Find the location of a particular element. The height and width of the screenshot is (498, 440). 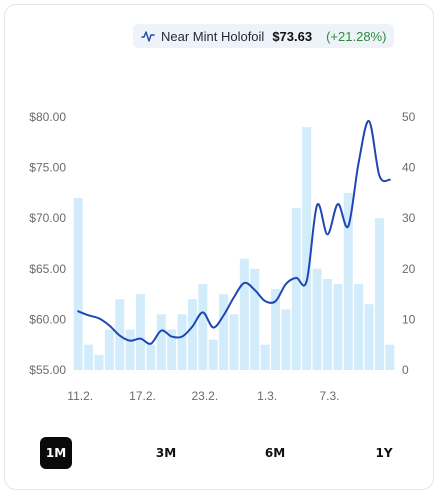

y-left-tick-label: $65.00 is located at coordinates (47, 269).